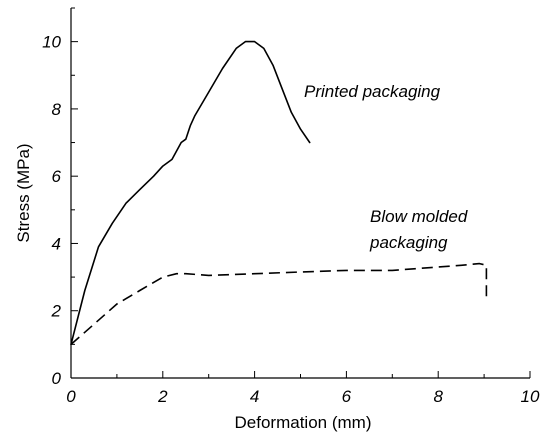  Describe the element at coordinates (303, 422) in the screenshot. I see `x-axis-title: Deformation (mm)` at that location.